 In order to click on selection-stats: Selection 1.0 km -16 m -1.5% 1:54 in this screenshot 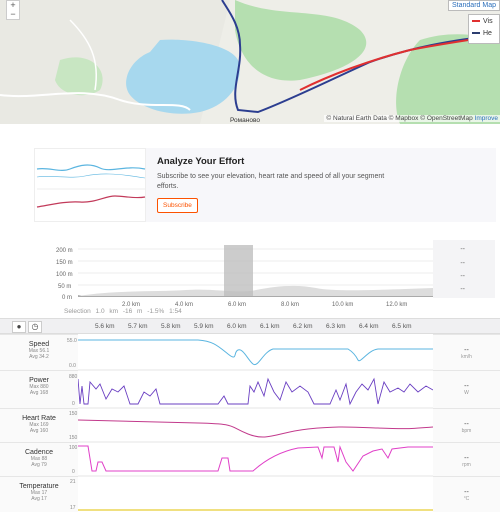, I will do `click(123, 311)`.